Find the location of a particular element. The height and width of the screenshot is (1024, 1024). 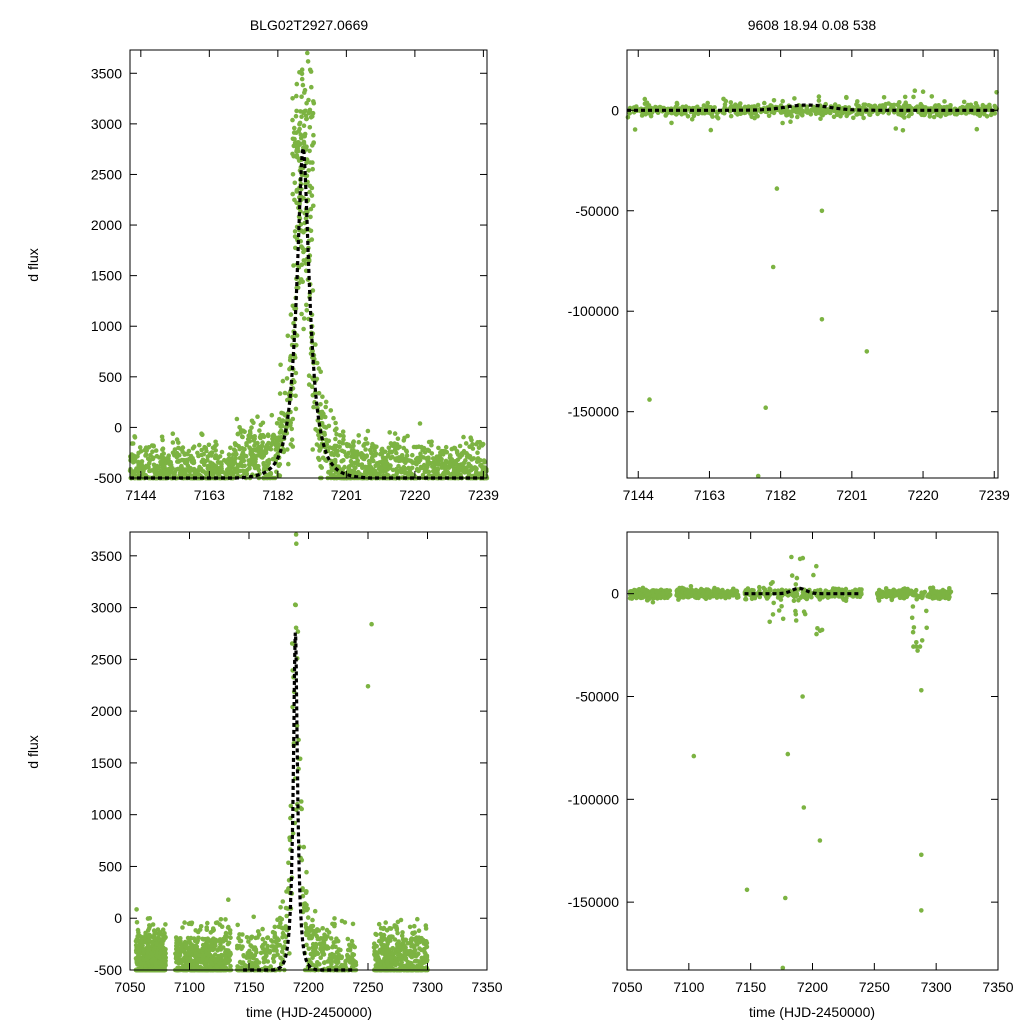

x-tick-label: 7239 is located at coordinates (994, 495).